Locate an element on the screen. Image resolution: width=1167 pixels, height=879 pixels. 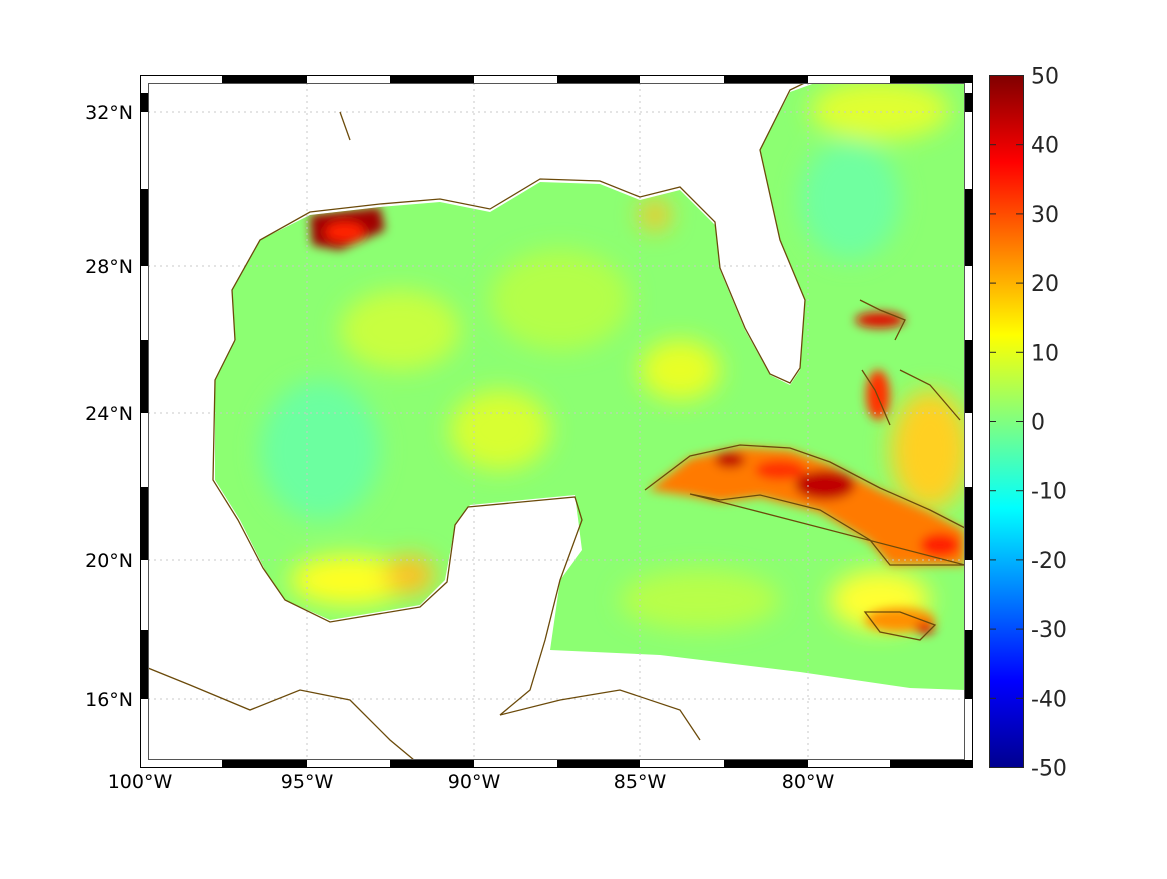
lat-label: 24°N is located at coordinates (109, 414).